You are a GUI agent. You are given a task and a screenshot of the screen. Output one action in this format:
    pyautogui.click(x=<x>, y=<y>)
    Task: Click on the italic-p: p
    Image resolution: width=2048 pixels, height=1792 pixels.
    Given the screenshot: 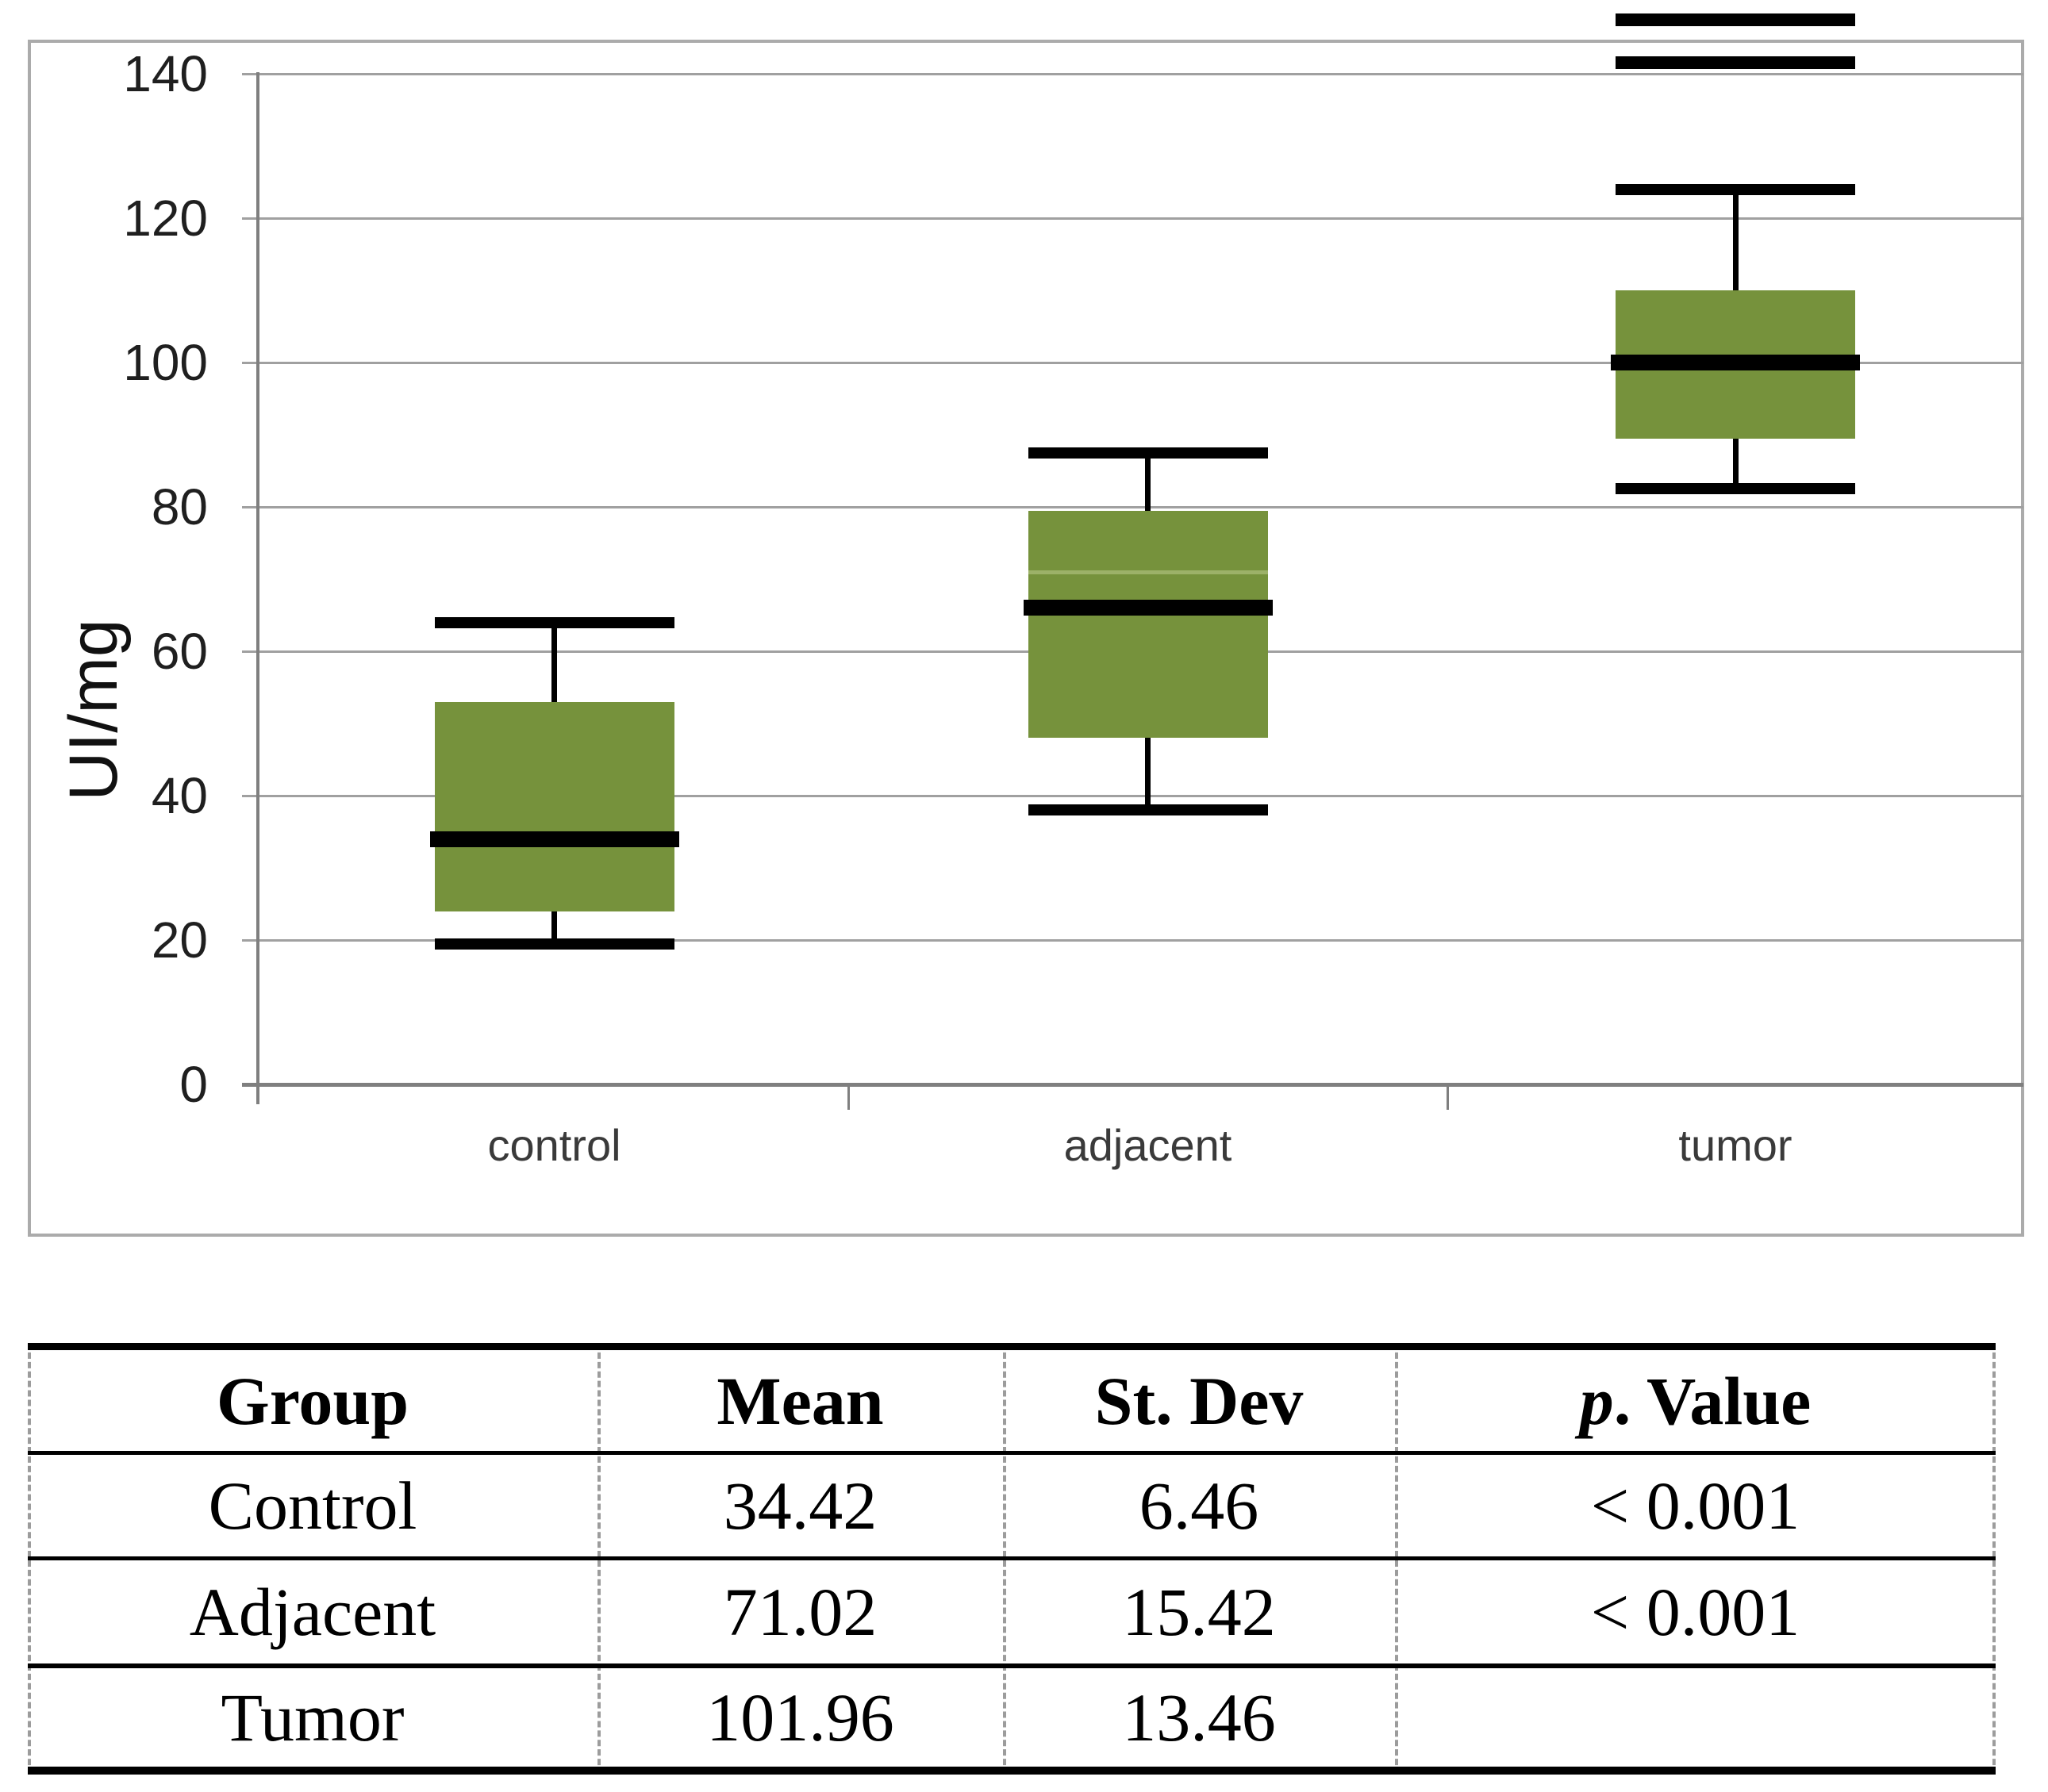 What is the action you would take?
    pyautogui.click(x=1596, y=1401)
    